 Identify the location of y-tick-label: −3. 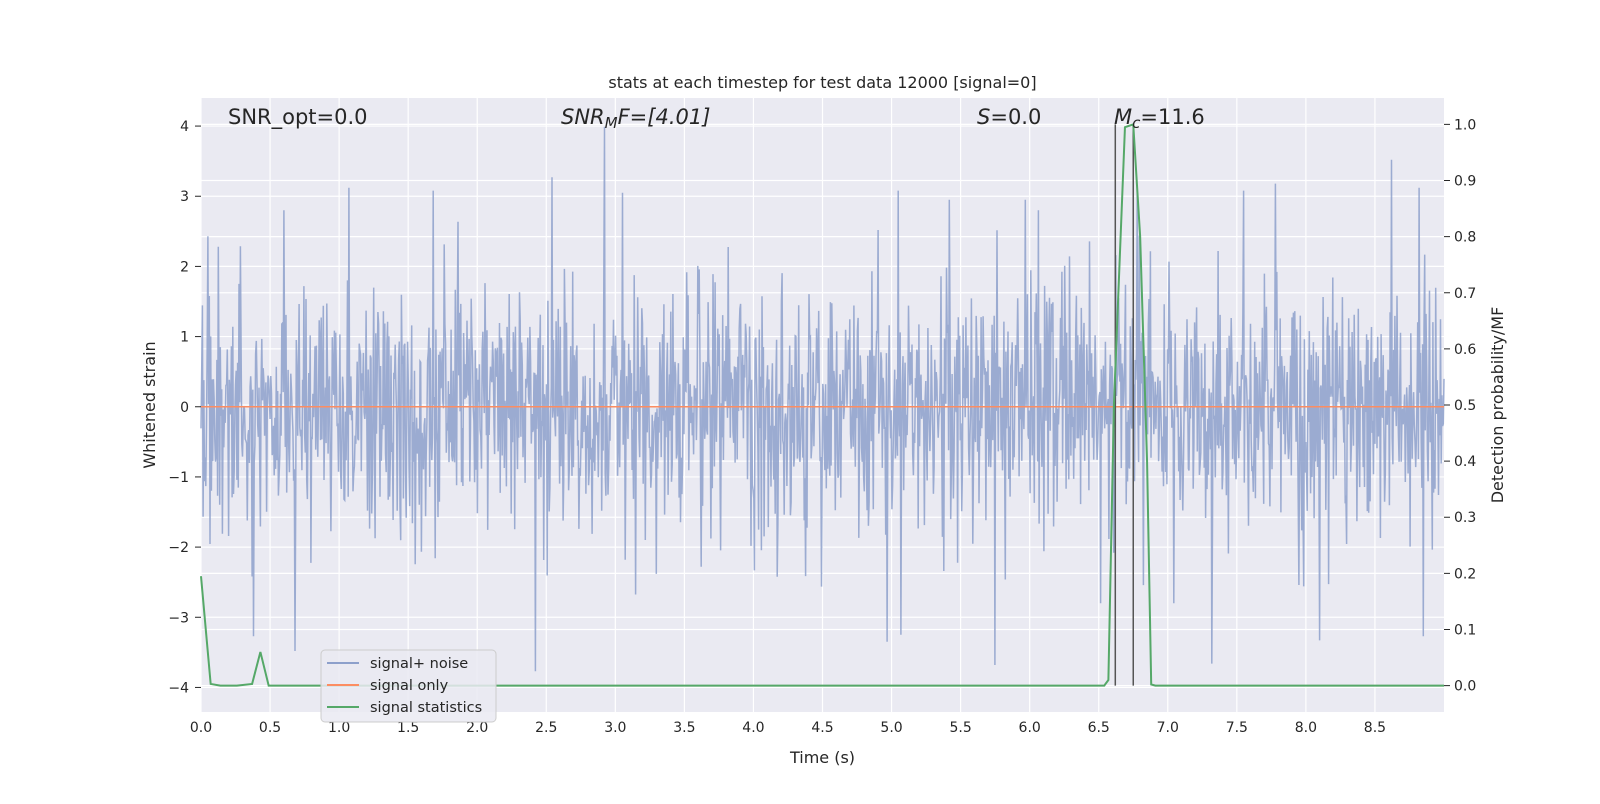
(178, 618).